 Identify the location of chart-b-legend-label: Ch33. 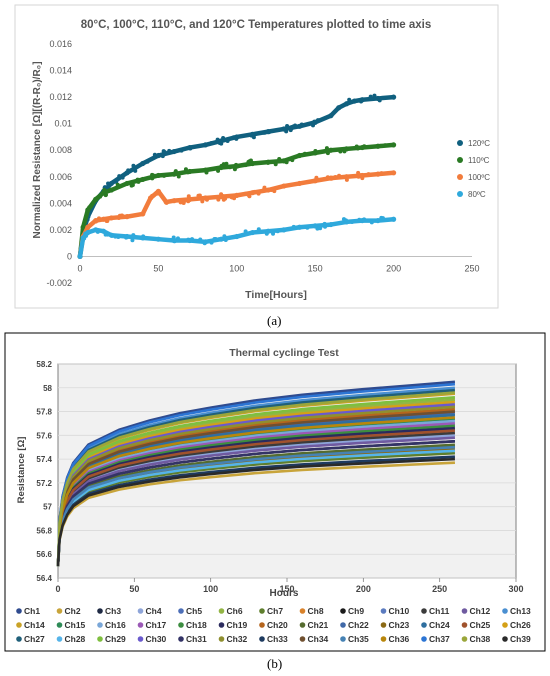
(277, 639).